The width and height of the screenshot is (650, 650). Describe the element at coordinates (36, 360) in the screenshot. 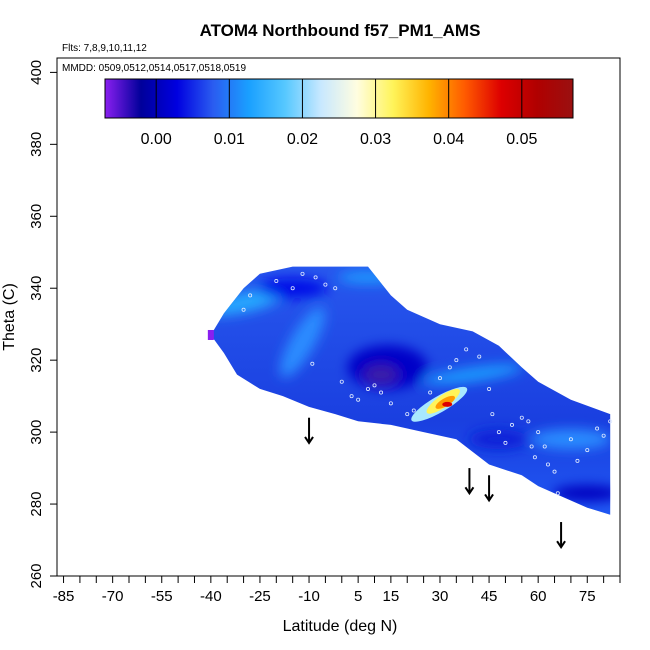

I see `y-tick-label: 320` at that location.